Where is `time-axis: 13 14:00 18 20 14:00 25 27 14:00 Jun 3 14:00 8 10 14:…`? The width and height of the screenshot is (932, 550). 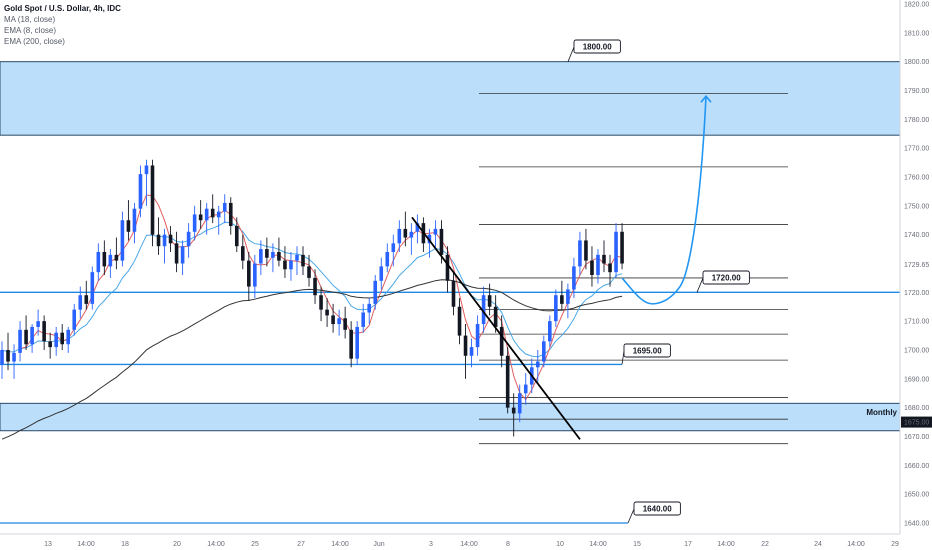
time-axis: 13 14:00 18 20 14:00 25 27 14:00 Jun 3 14:00 8 10 14:… is located at coordinates (450, 540).